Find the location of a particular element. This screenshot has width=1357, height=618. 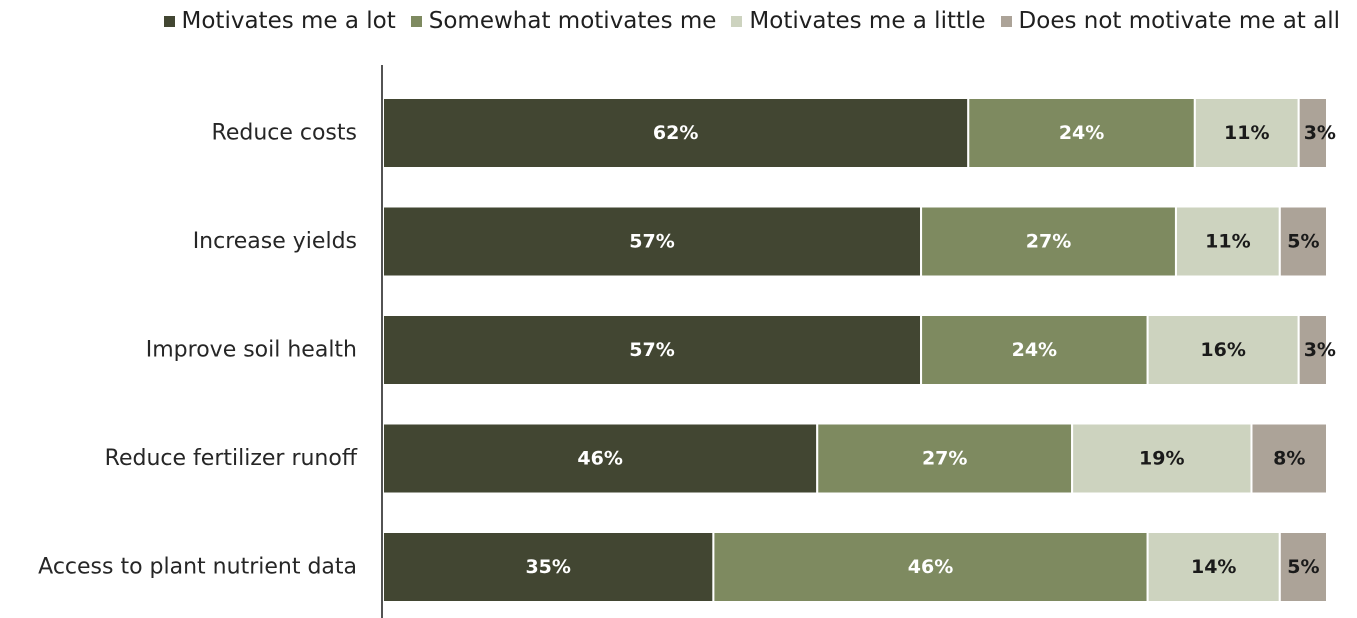

category-label: Reduce fertilizer runoff is located at coordinates (231, 458).